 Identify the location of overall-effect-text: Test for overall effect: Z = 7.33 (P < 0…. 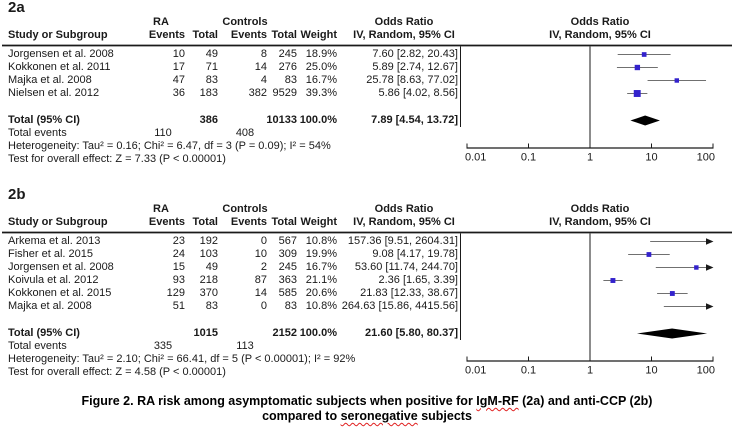
(117, 159).